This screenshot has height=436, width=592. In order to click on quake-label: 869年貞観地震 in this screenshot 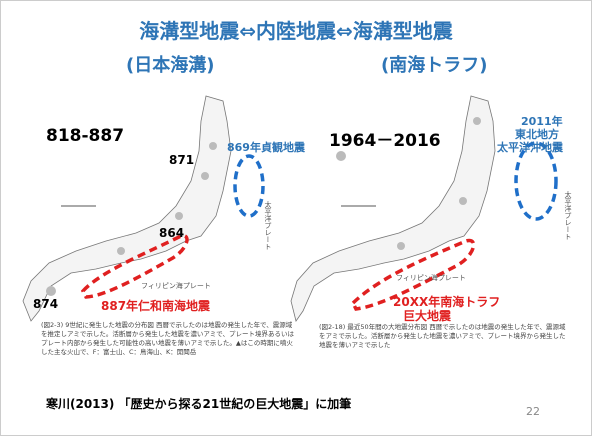, I will do `click(266, 147)`.